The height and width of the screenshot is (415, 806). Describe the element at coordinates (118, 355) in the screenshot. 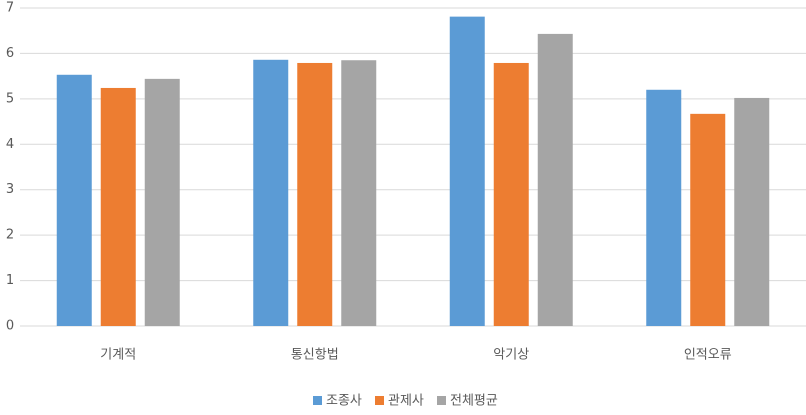

I see `x-tick-label: 기계적` at that location.